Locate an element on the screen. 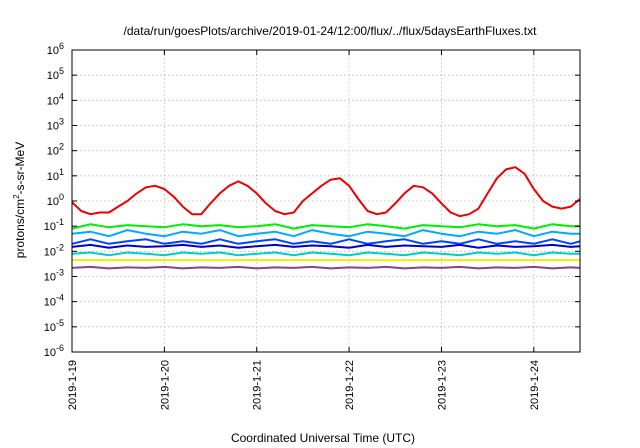 The image size is (640, 448). y-tick-exponent: 5 is located at coordinates (61, 71).